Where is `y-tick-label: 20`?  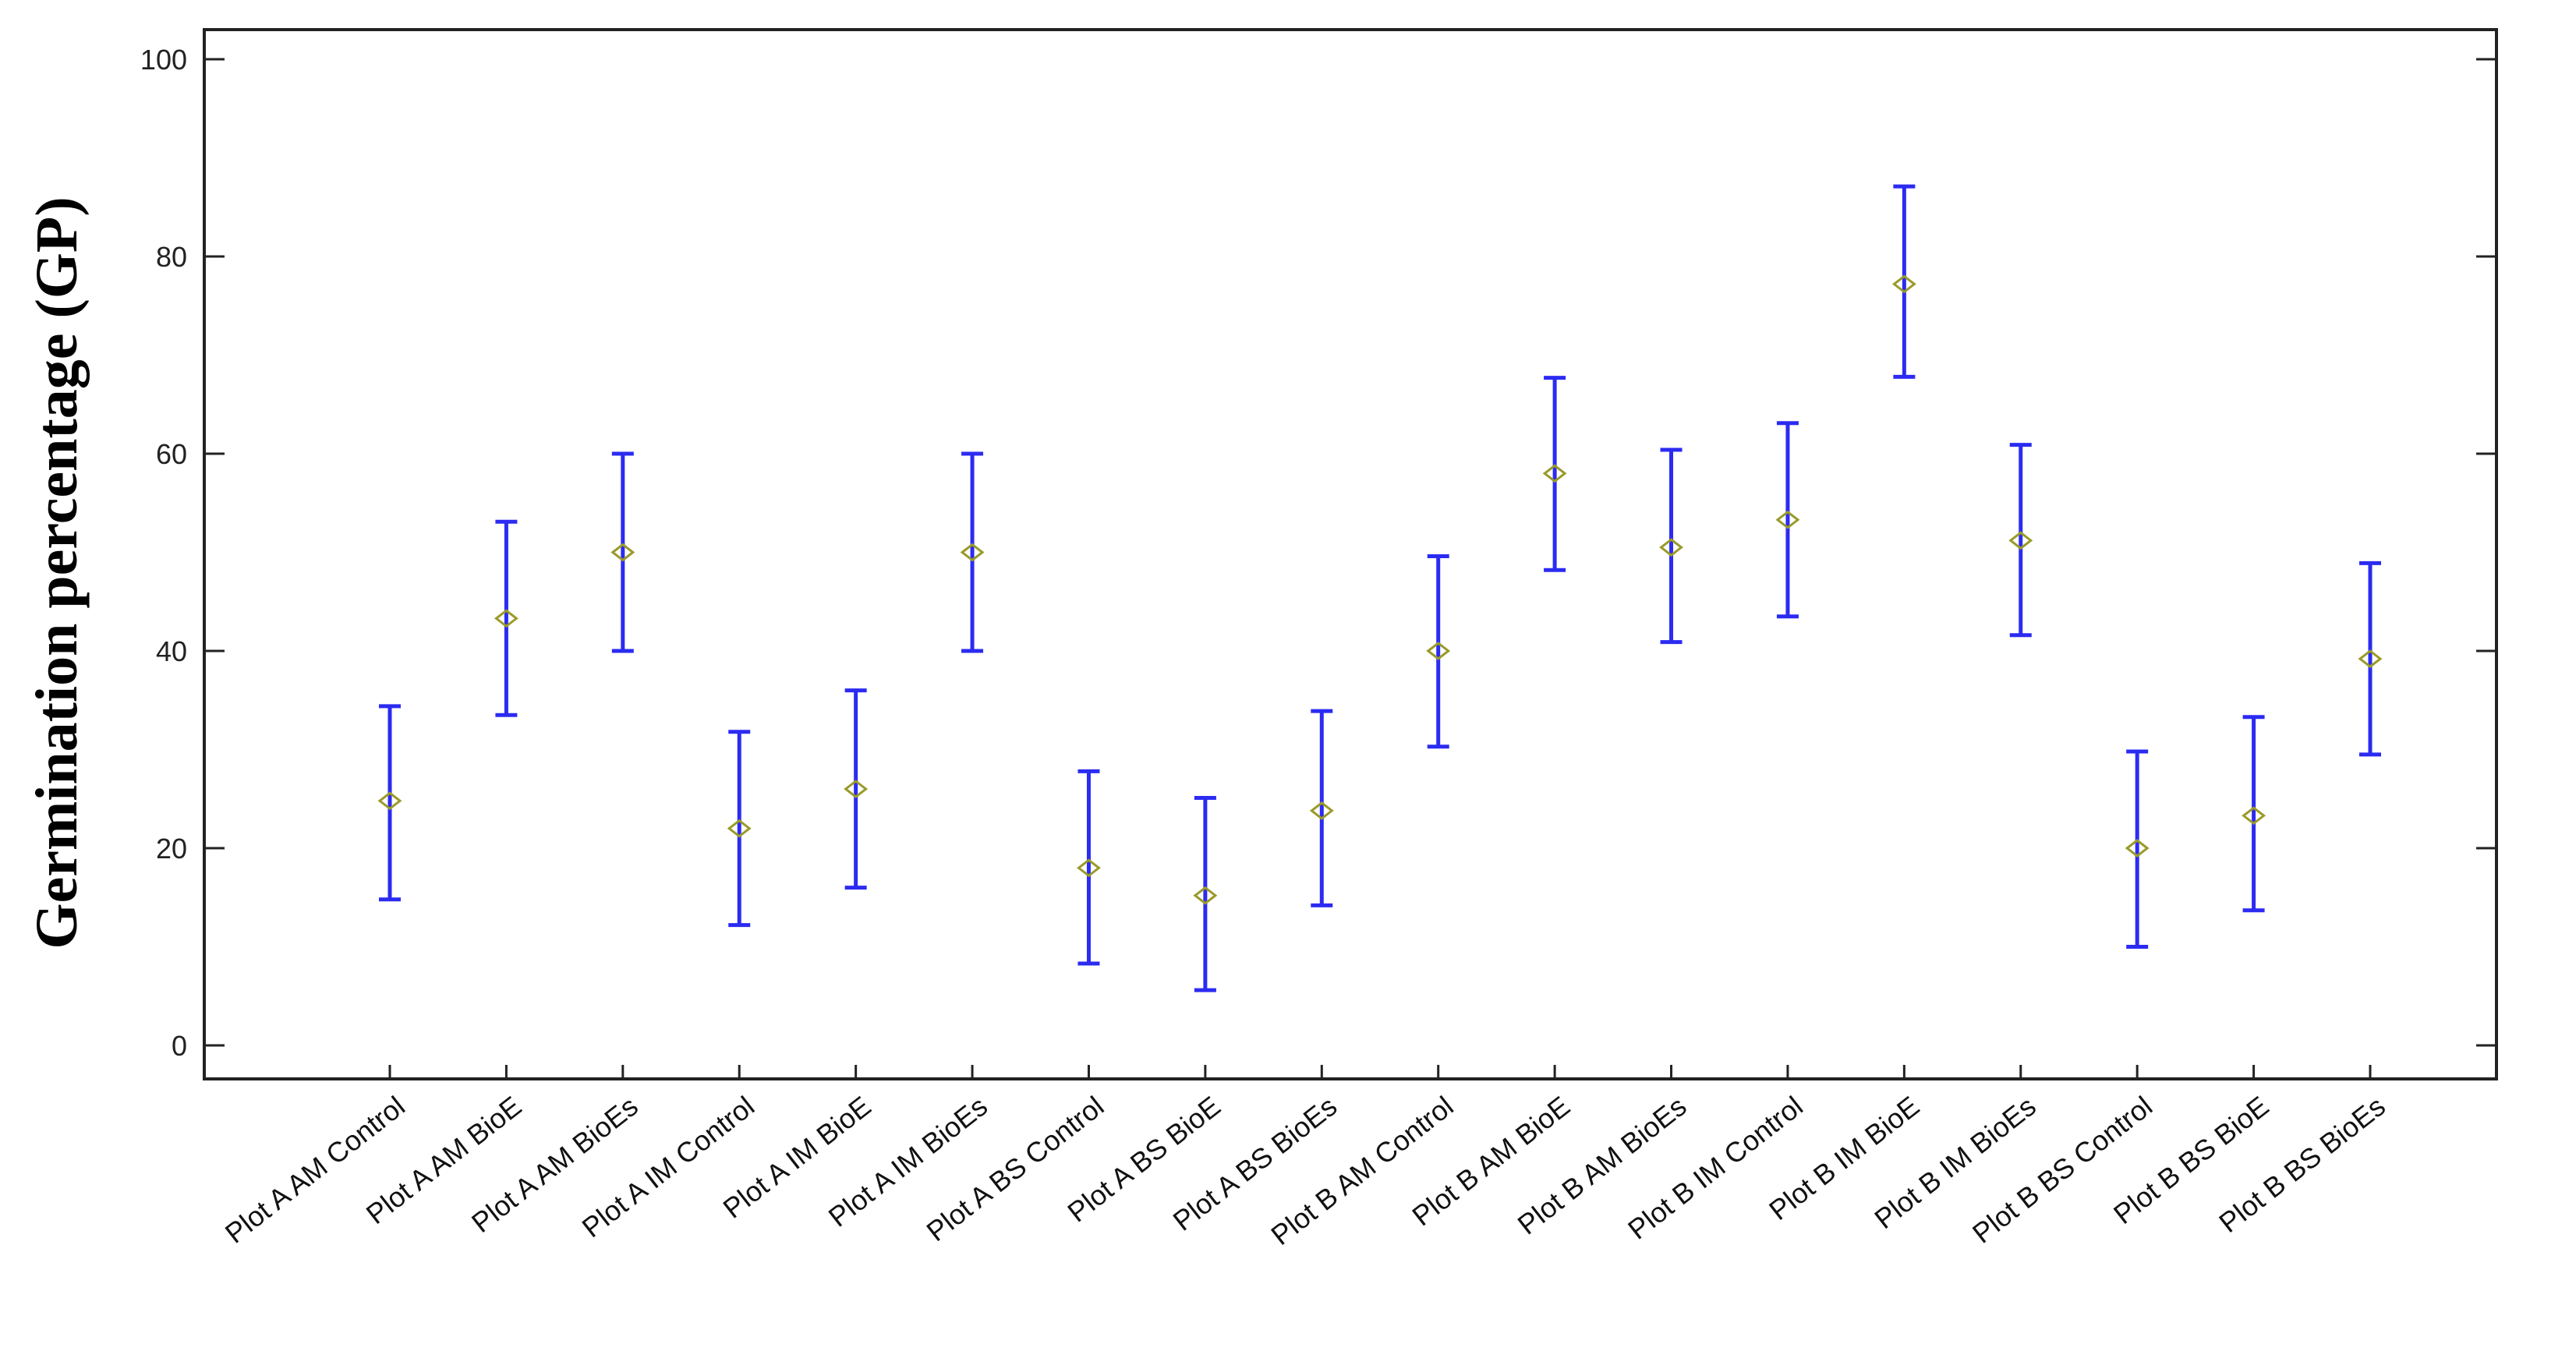 y-tick-label: 20 is located at coordinates (171, 849).